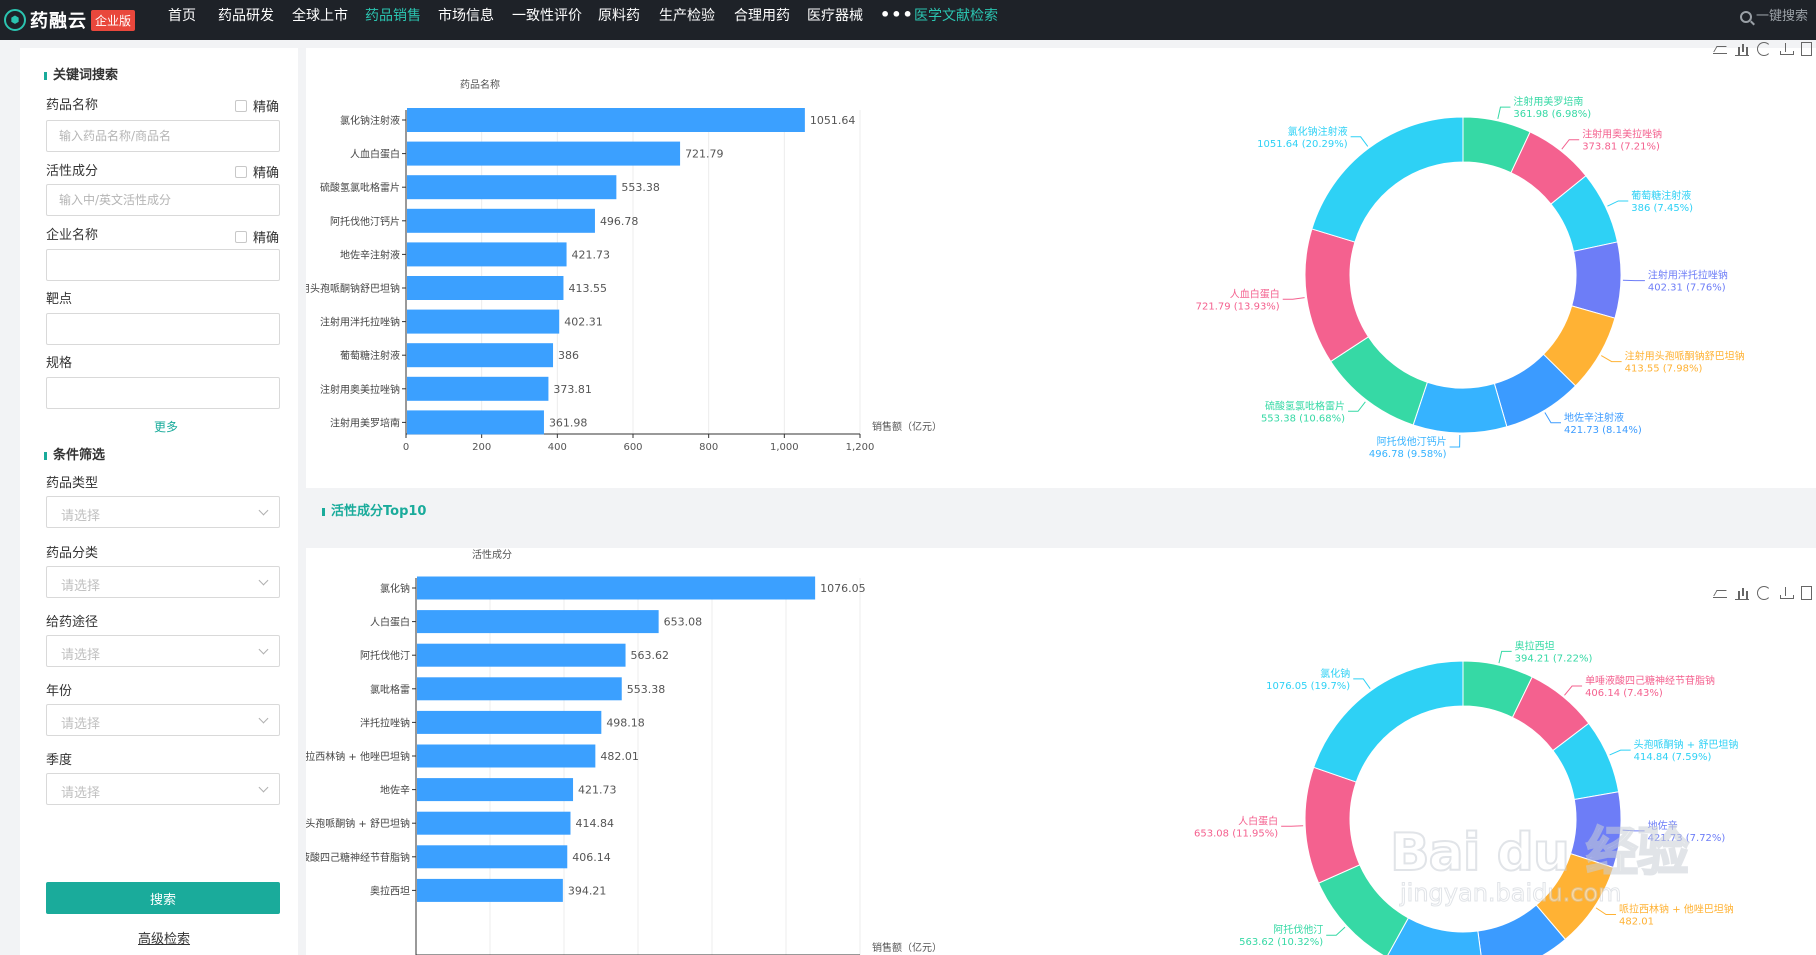  What do you see at coordinates (466, 16) in the screenshot?
I see `nav-item-4: 市场信息` at bounding box center [466, 16].